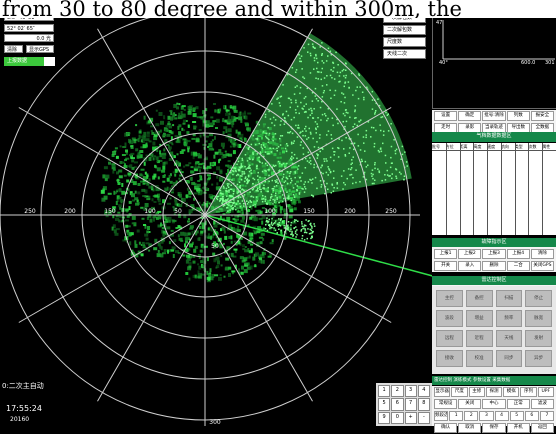  Describe the element at coordinates (26, 61) in the screenshot. I see `report-data-button: 上报数据` at that location.